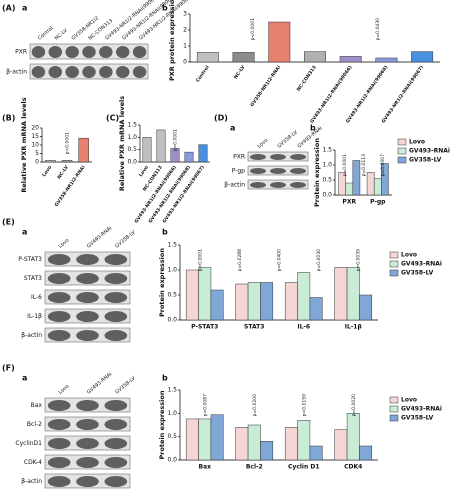 This screenshot has width=456, height=500. Describe the element at coordinates (185, 62) in the screenshot. I see `y-tick-label: 0` at that location.